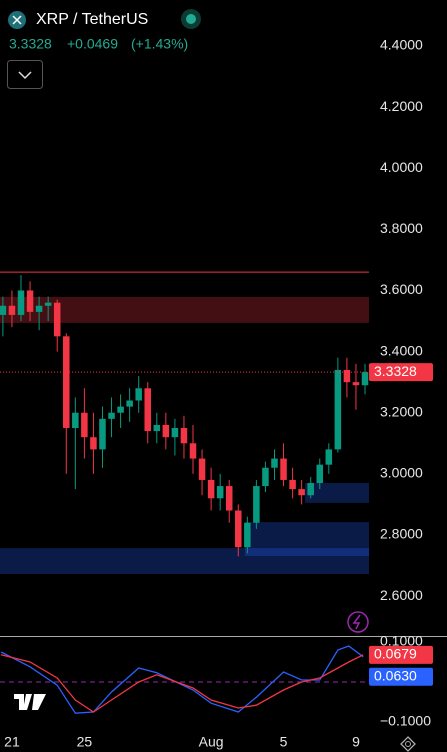  Describe the element at coordinates (401, 350) in the screenshot. I see `y-tick-label: 3.4000` at that location.